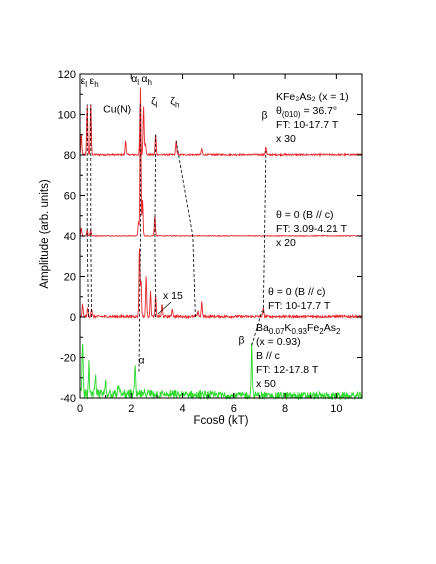 The height and width of the screenshot is (564, 436). I want to click on y-tick-label: 120, so click(67, 75).